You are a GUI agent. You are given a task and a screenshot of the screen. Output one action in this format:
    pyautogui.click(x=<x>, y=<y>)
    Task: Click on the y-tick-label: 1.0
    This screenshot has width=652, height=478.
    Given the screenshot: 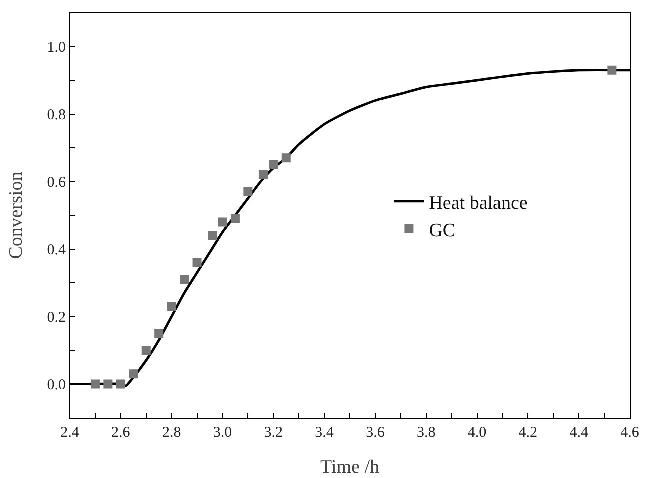 What is the action you would take?
    pyautogui.click(x=56, y=48)
    